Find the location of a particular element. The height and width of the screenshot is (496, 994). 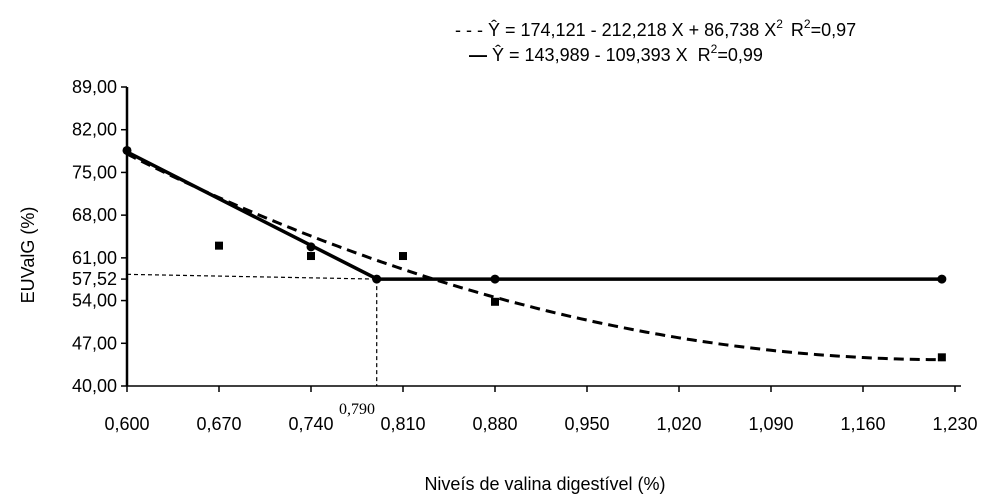

breakpoint-annotation: 0,790 is located at coordinates (357, 409).